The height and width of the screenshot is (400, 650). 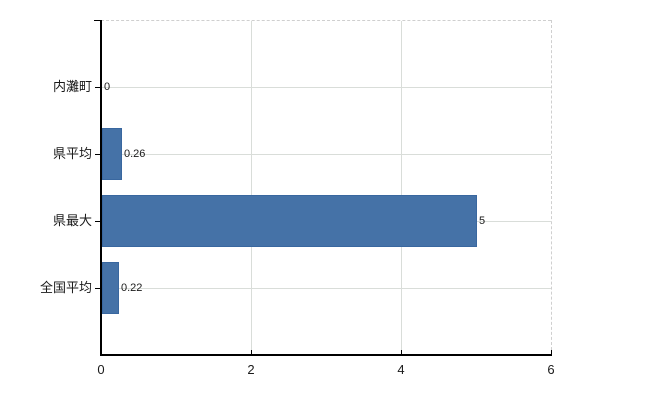 I want to click on x-axis-line, so click(x=326, y=355).